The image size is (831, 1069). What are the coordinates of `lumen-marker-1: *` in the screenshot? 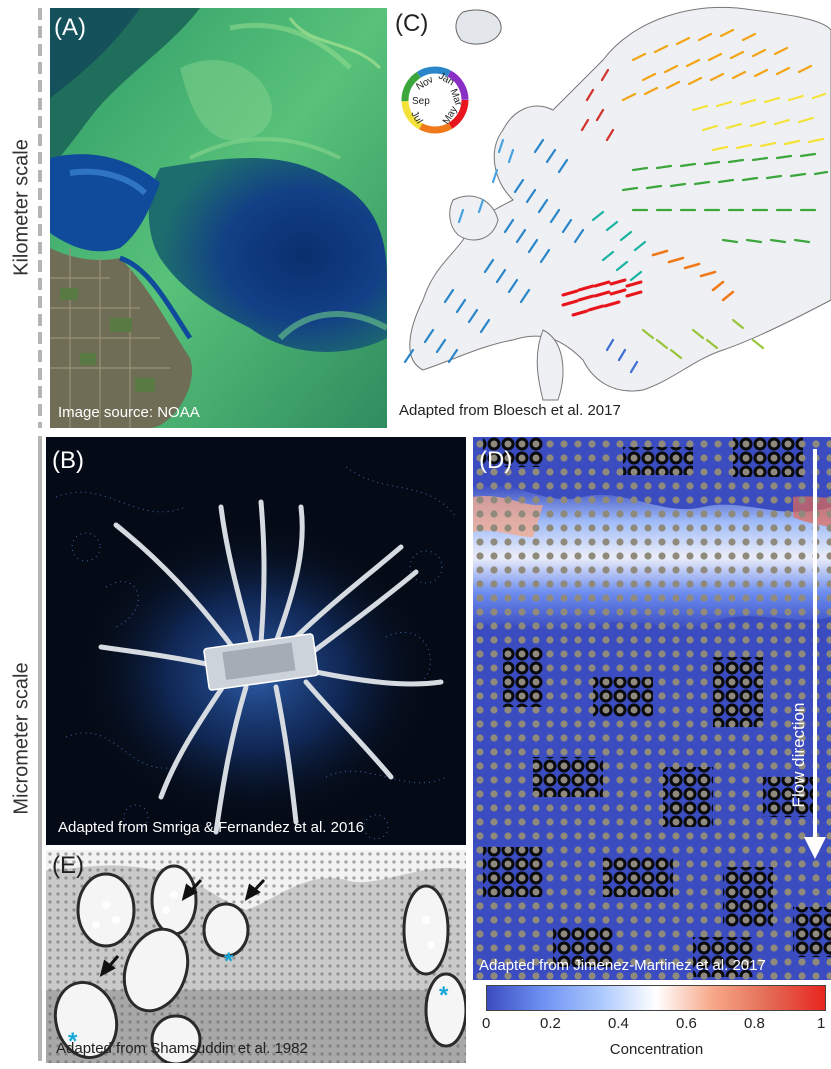 It's located at (229, 961).